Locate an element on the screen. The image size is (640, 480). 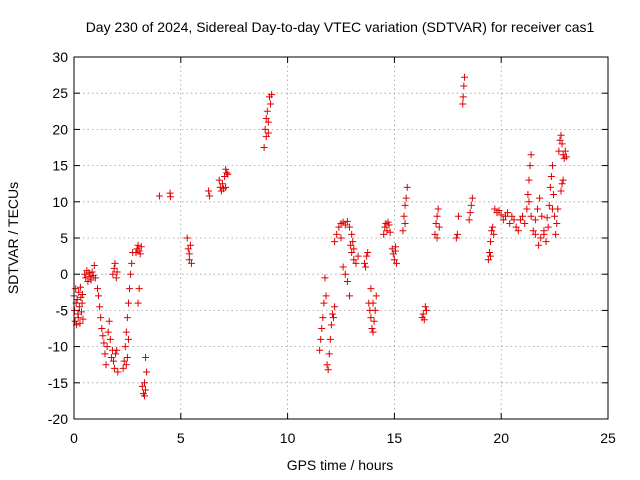
y-tick-label: 20 is located at coordinates (60, 129).